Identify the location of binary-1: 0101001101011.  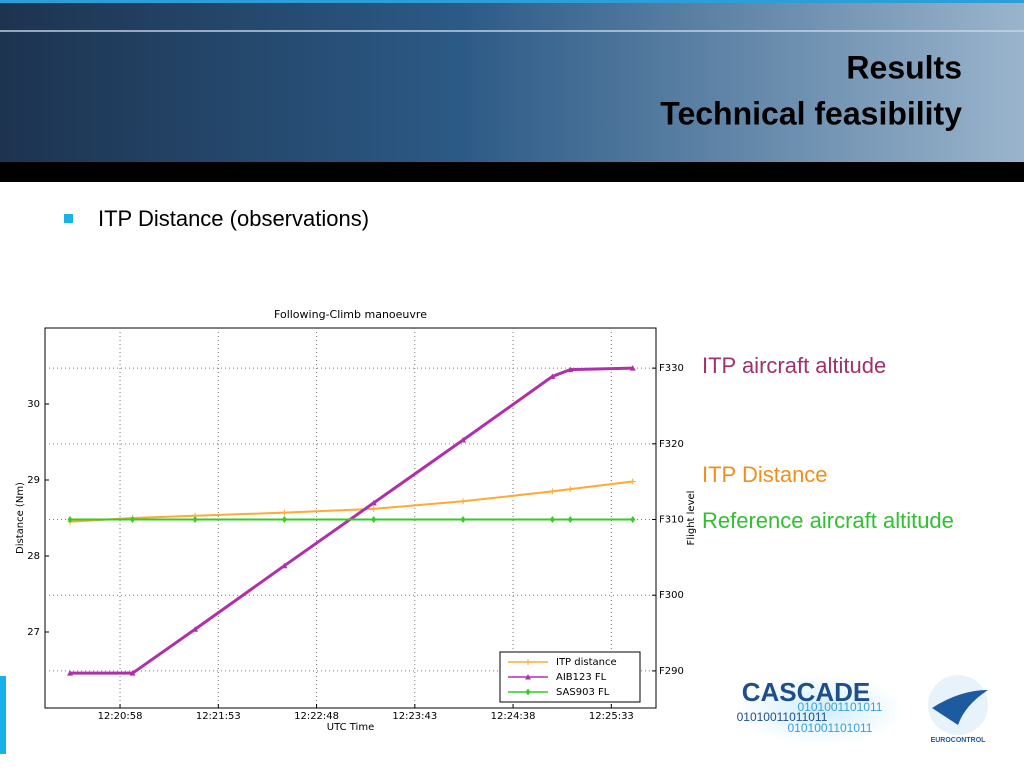
(840, 707).